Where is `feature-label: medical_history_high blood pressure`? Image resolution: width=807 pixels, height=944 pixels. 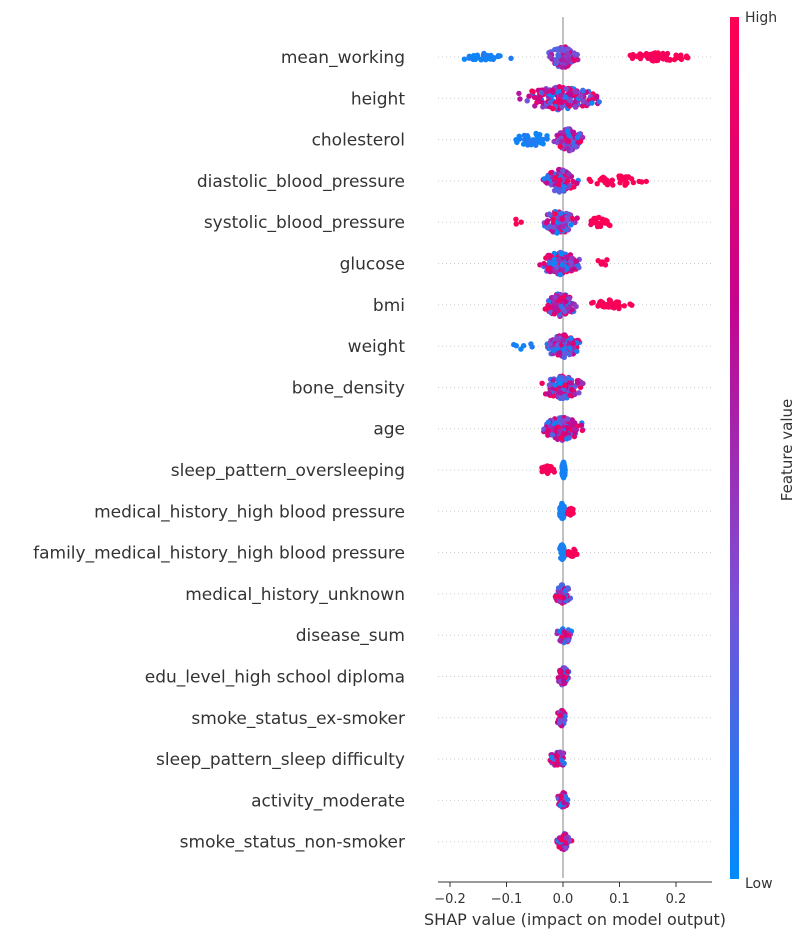 feature-label: medical_history_high blood pressure is located at coordinates (249, 512).